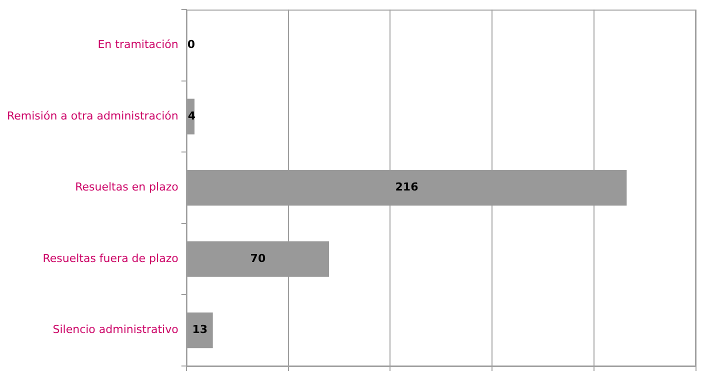 The image size is (705, 377). What do you see at coordinates (110, 258) in the screenshot?
I see `y-tick-label: Resueltas fuera de plazo` at bounding box center [110, 258].